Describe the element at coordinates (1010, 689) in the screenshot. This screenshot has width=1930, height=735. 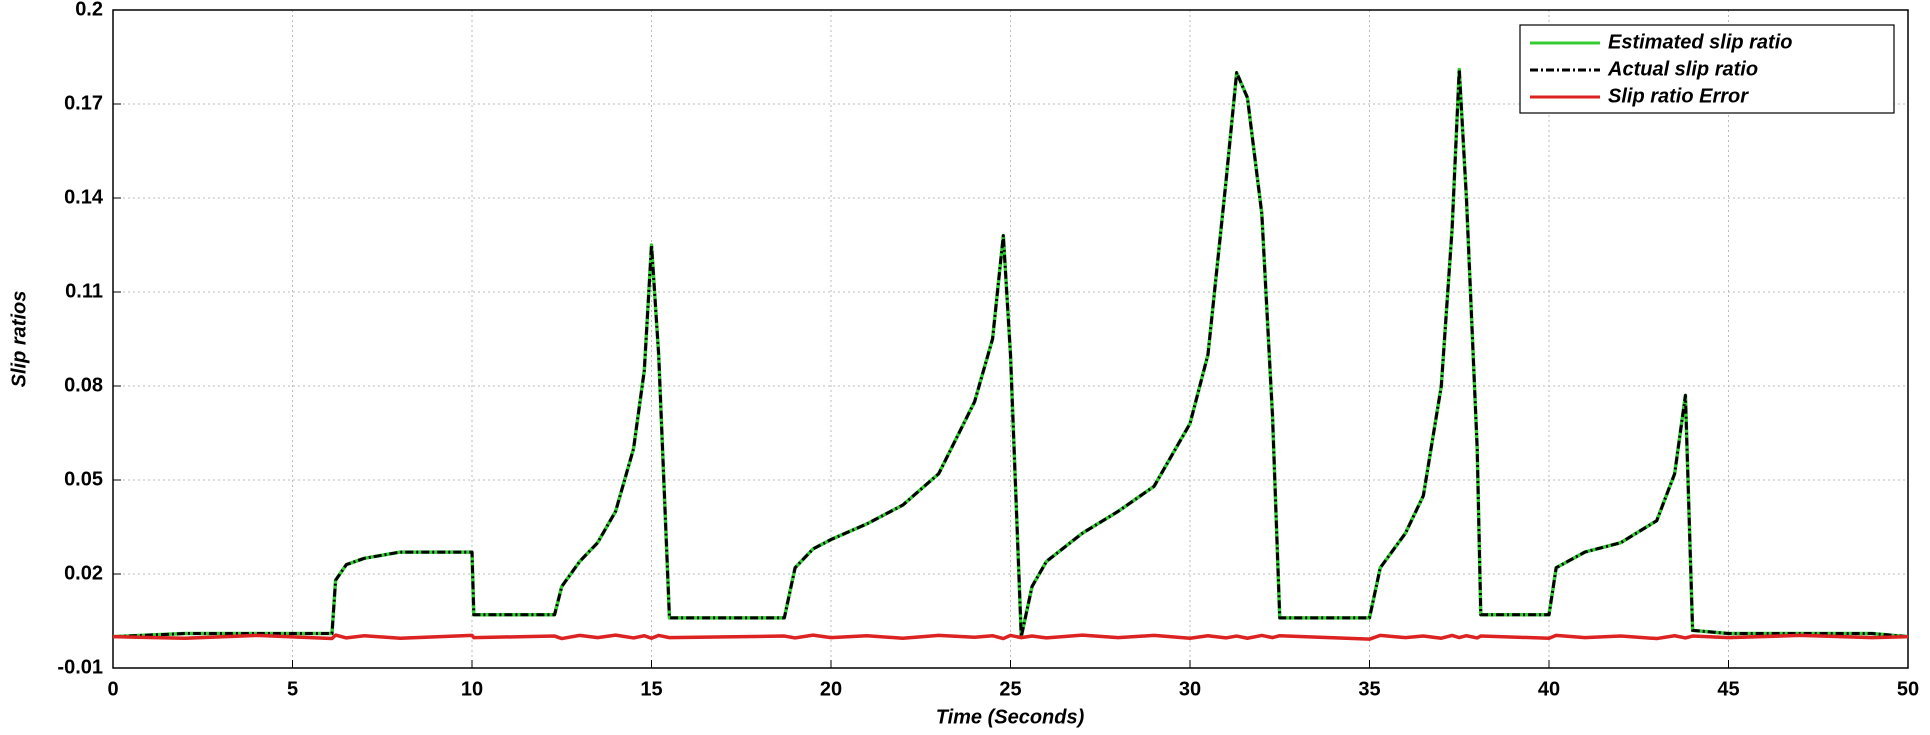
I see `x-tick-label: 25` at that location.